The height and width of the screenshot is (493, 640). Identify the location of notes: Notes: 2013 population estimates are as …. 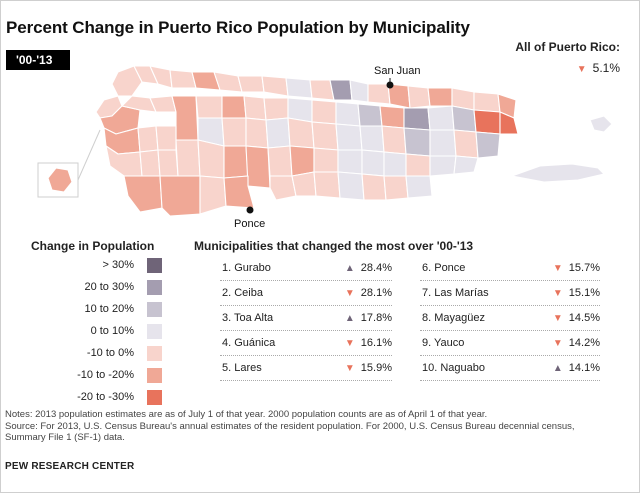
(319, 426).